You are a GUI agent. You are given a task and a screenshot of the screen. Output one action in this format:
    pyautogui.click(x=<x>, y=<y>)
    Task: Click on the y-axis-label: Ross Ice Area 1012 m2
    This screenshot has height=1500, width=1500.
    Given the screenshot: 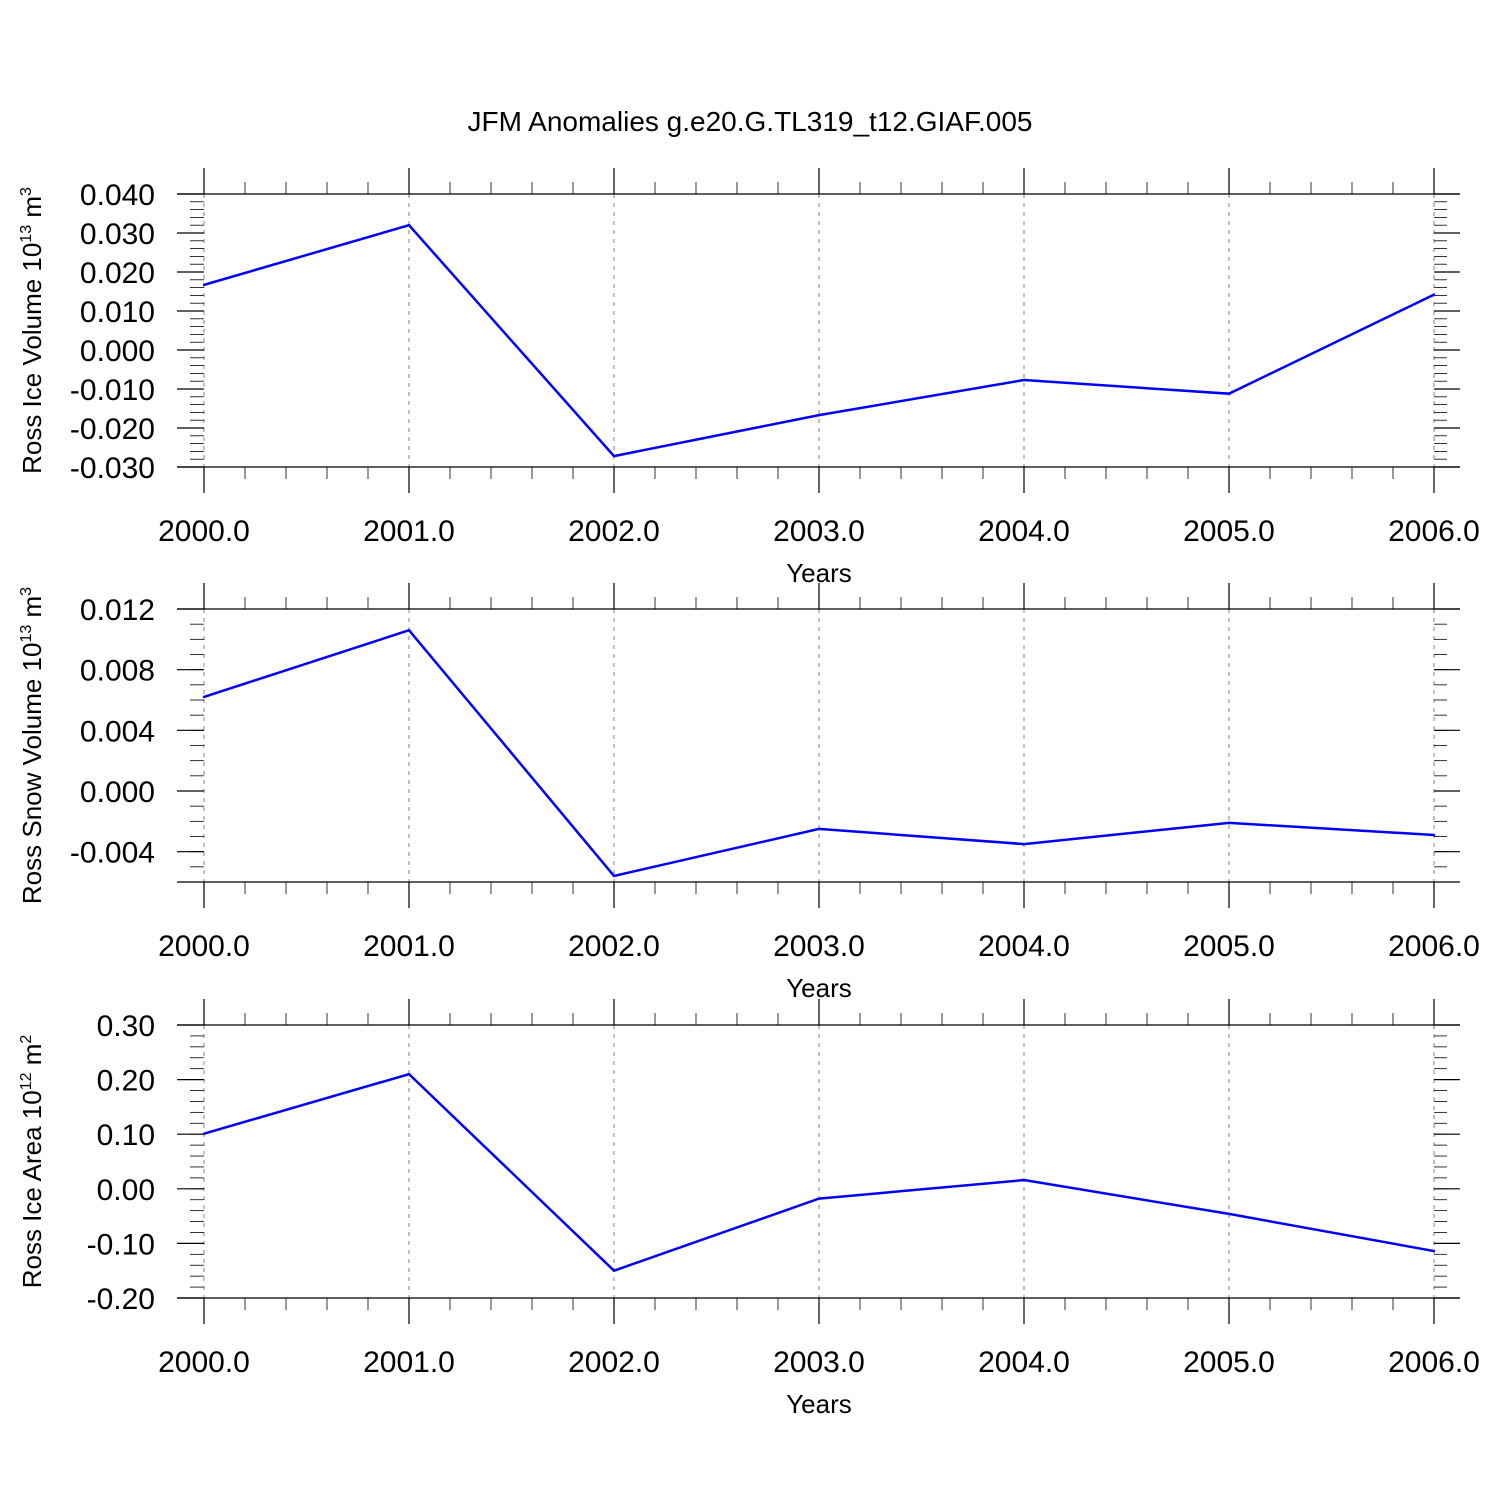 What is the action you would take?
    pyautogui.click(x=32, y=1162)
    